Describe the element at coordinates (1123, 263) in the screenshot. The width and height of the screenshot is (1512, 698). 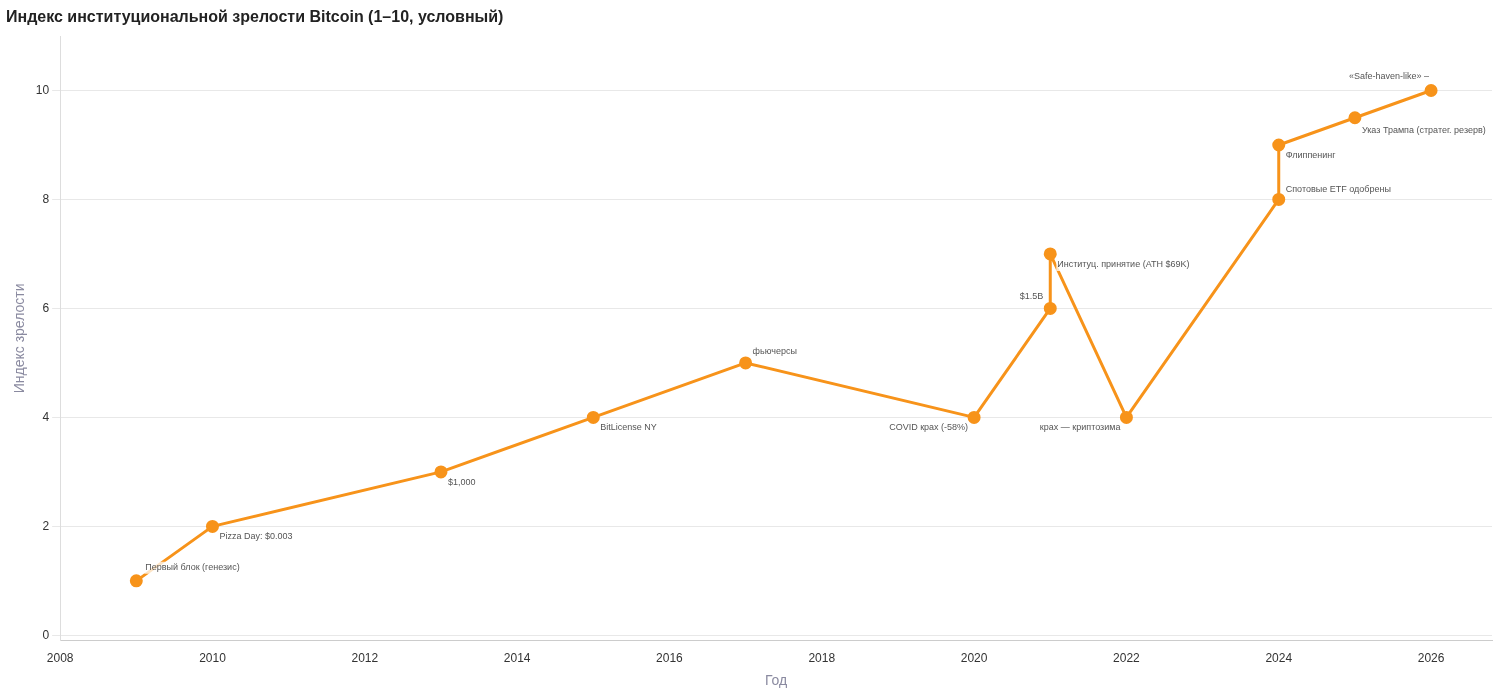
I see `annotation: Институц. принятие (ATH $69K)` at that location.